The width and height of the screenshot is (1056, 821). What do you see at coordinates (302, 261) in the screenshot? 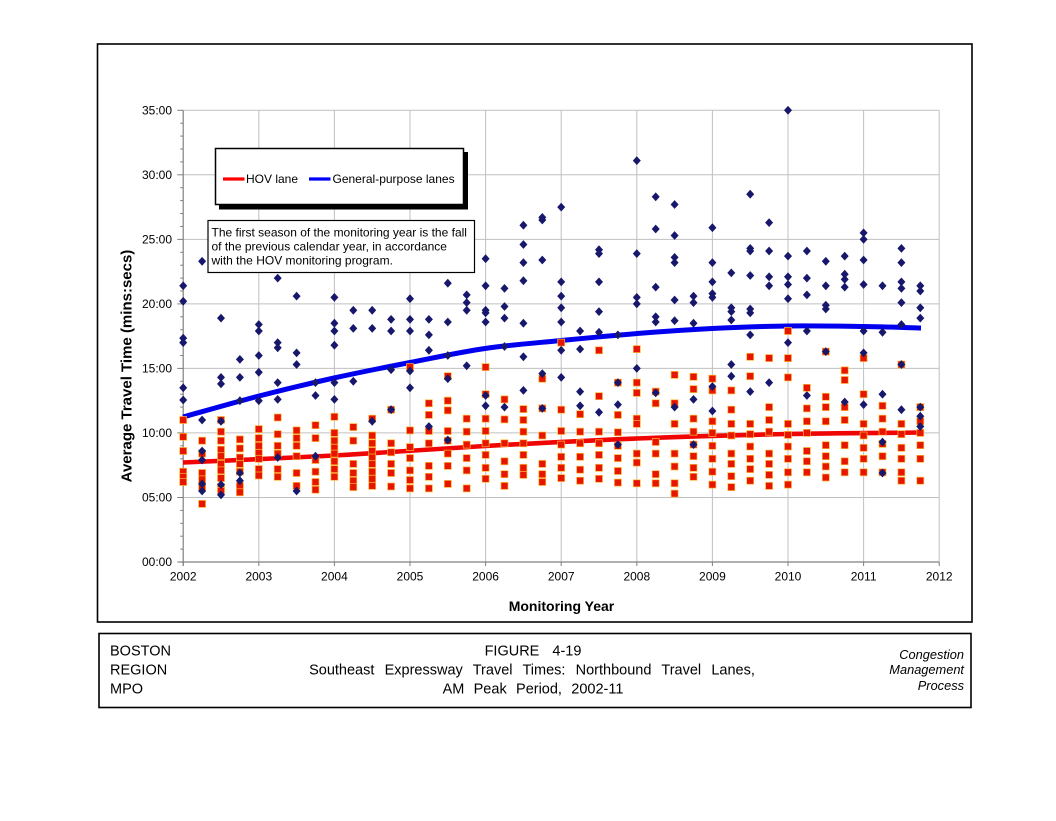
I see `svg-text:with the HOV monitoring progra: with the HOV monitoring program.` at bounding box center [302, 261].